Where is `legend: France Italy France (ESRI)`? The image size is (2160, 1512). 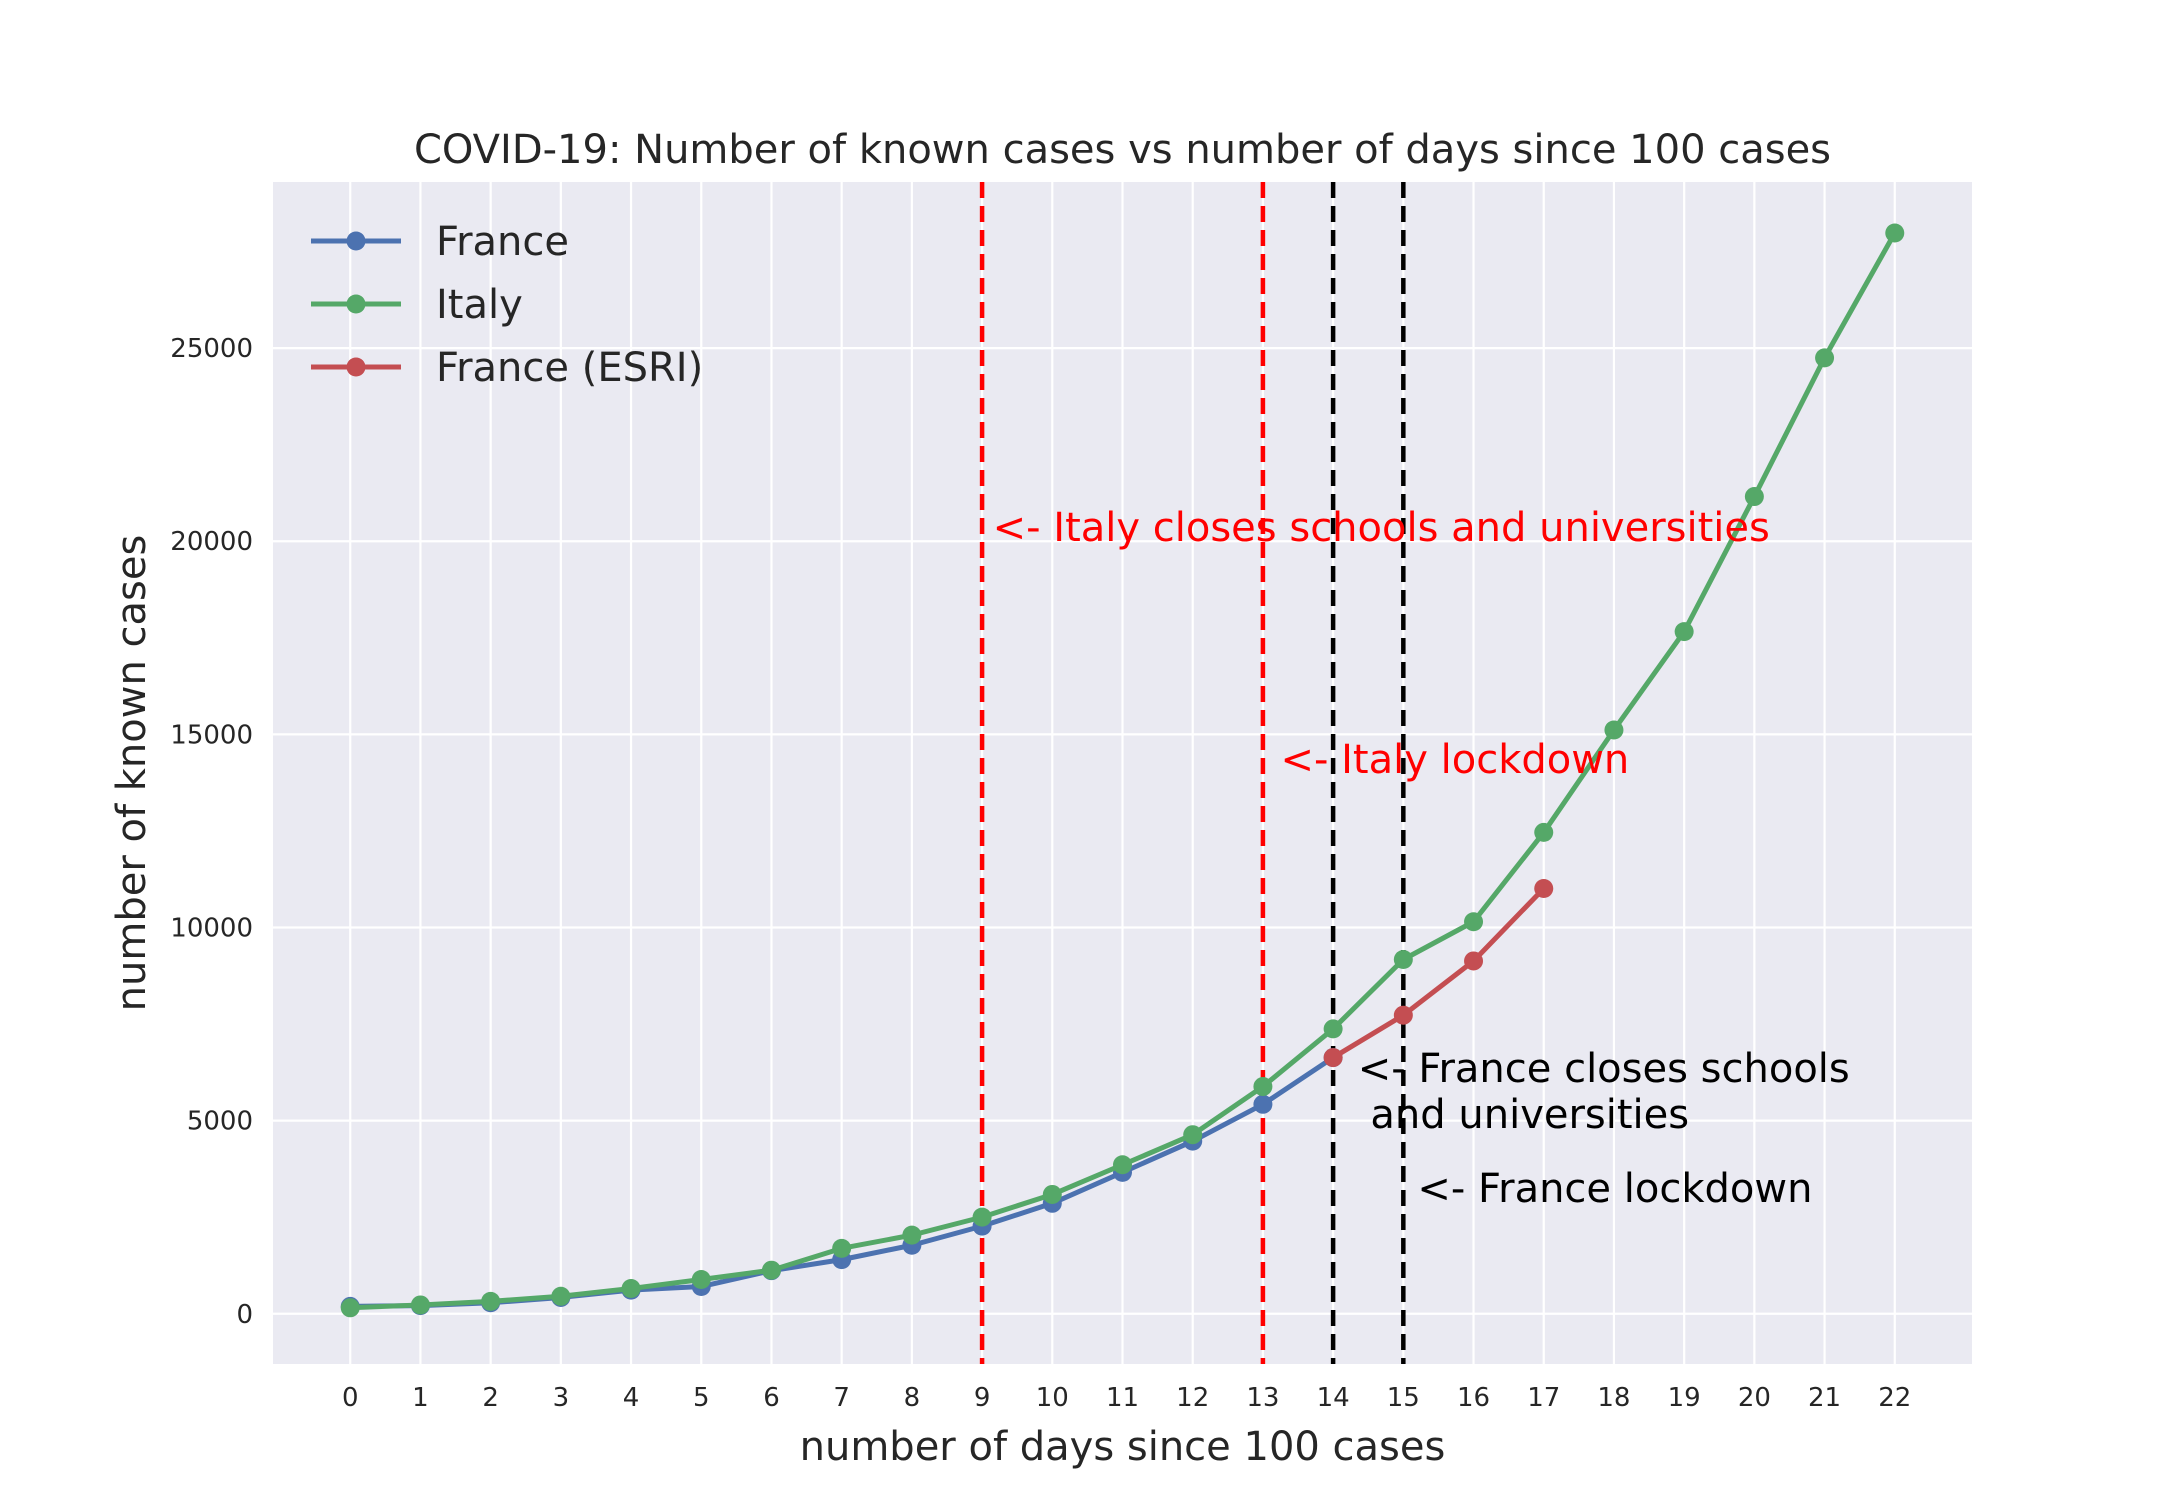 legend: France Italy France (ESRI) is located at coordinates (507, 305).